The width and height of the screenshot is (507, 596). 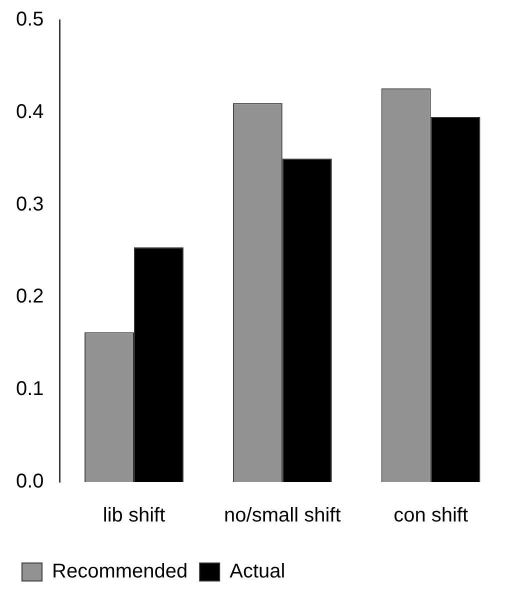 What do you see at coordinates (134, 515) in the screenshot?
I see `x-tick-label: lib shift` at bounding box center [134, 515].